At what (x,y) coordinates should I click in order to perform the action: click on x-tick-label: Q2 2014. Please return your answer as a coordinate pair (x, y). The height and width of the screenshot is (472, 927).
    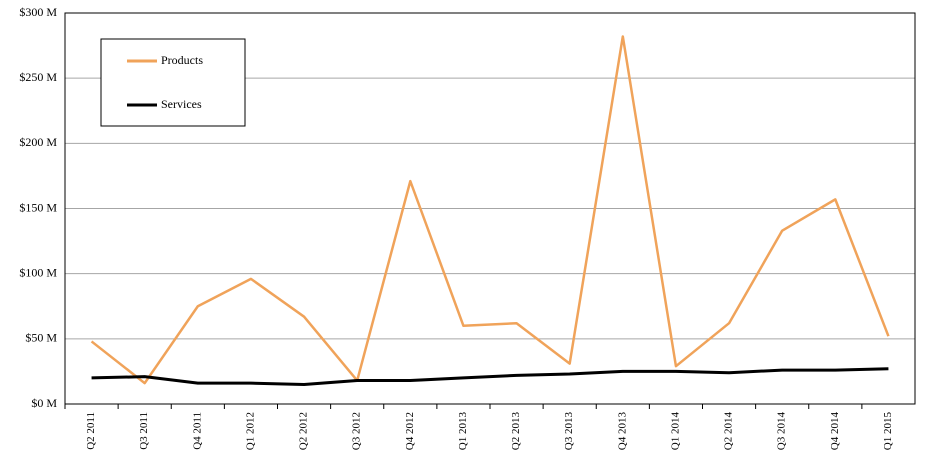
    Looking at the image, I should click on (729, 431).